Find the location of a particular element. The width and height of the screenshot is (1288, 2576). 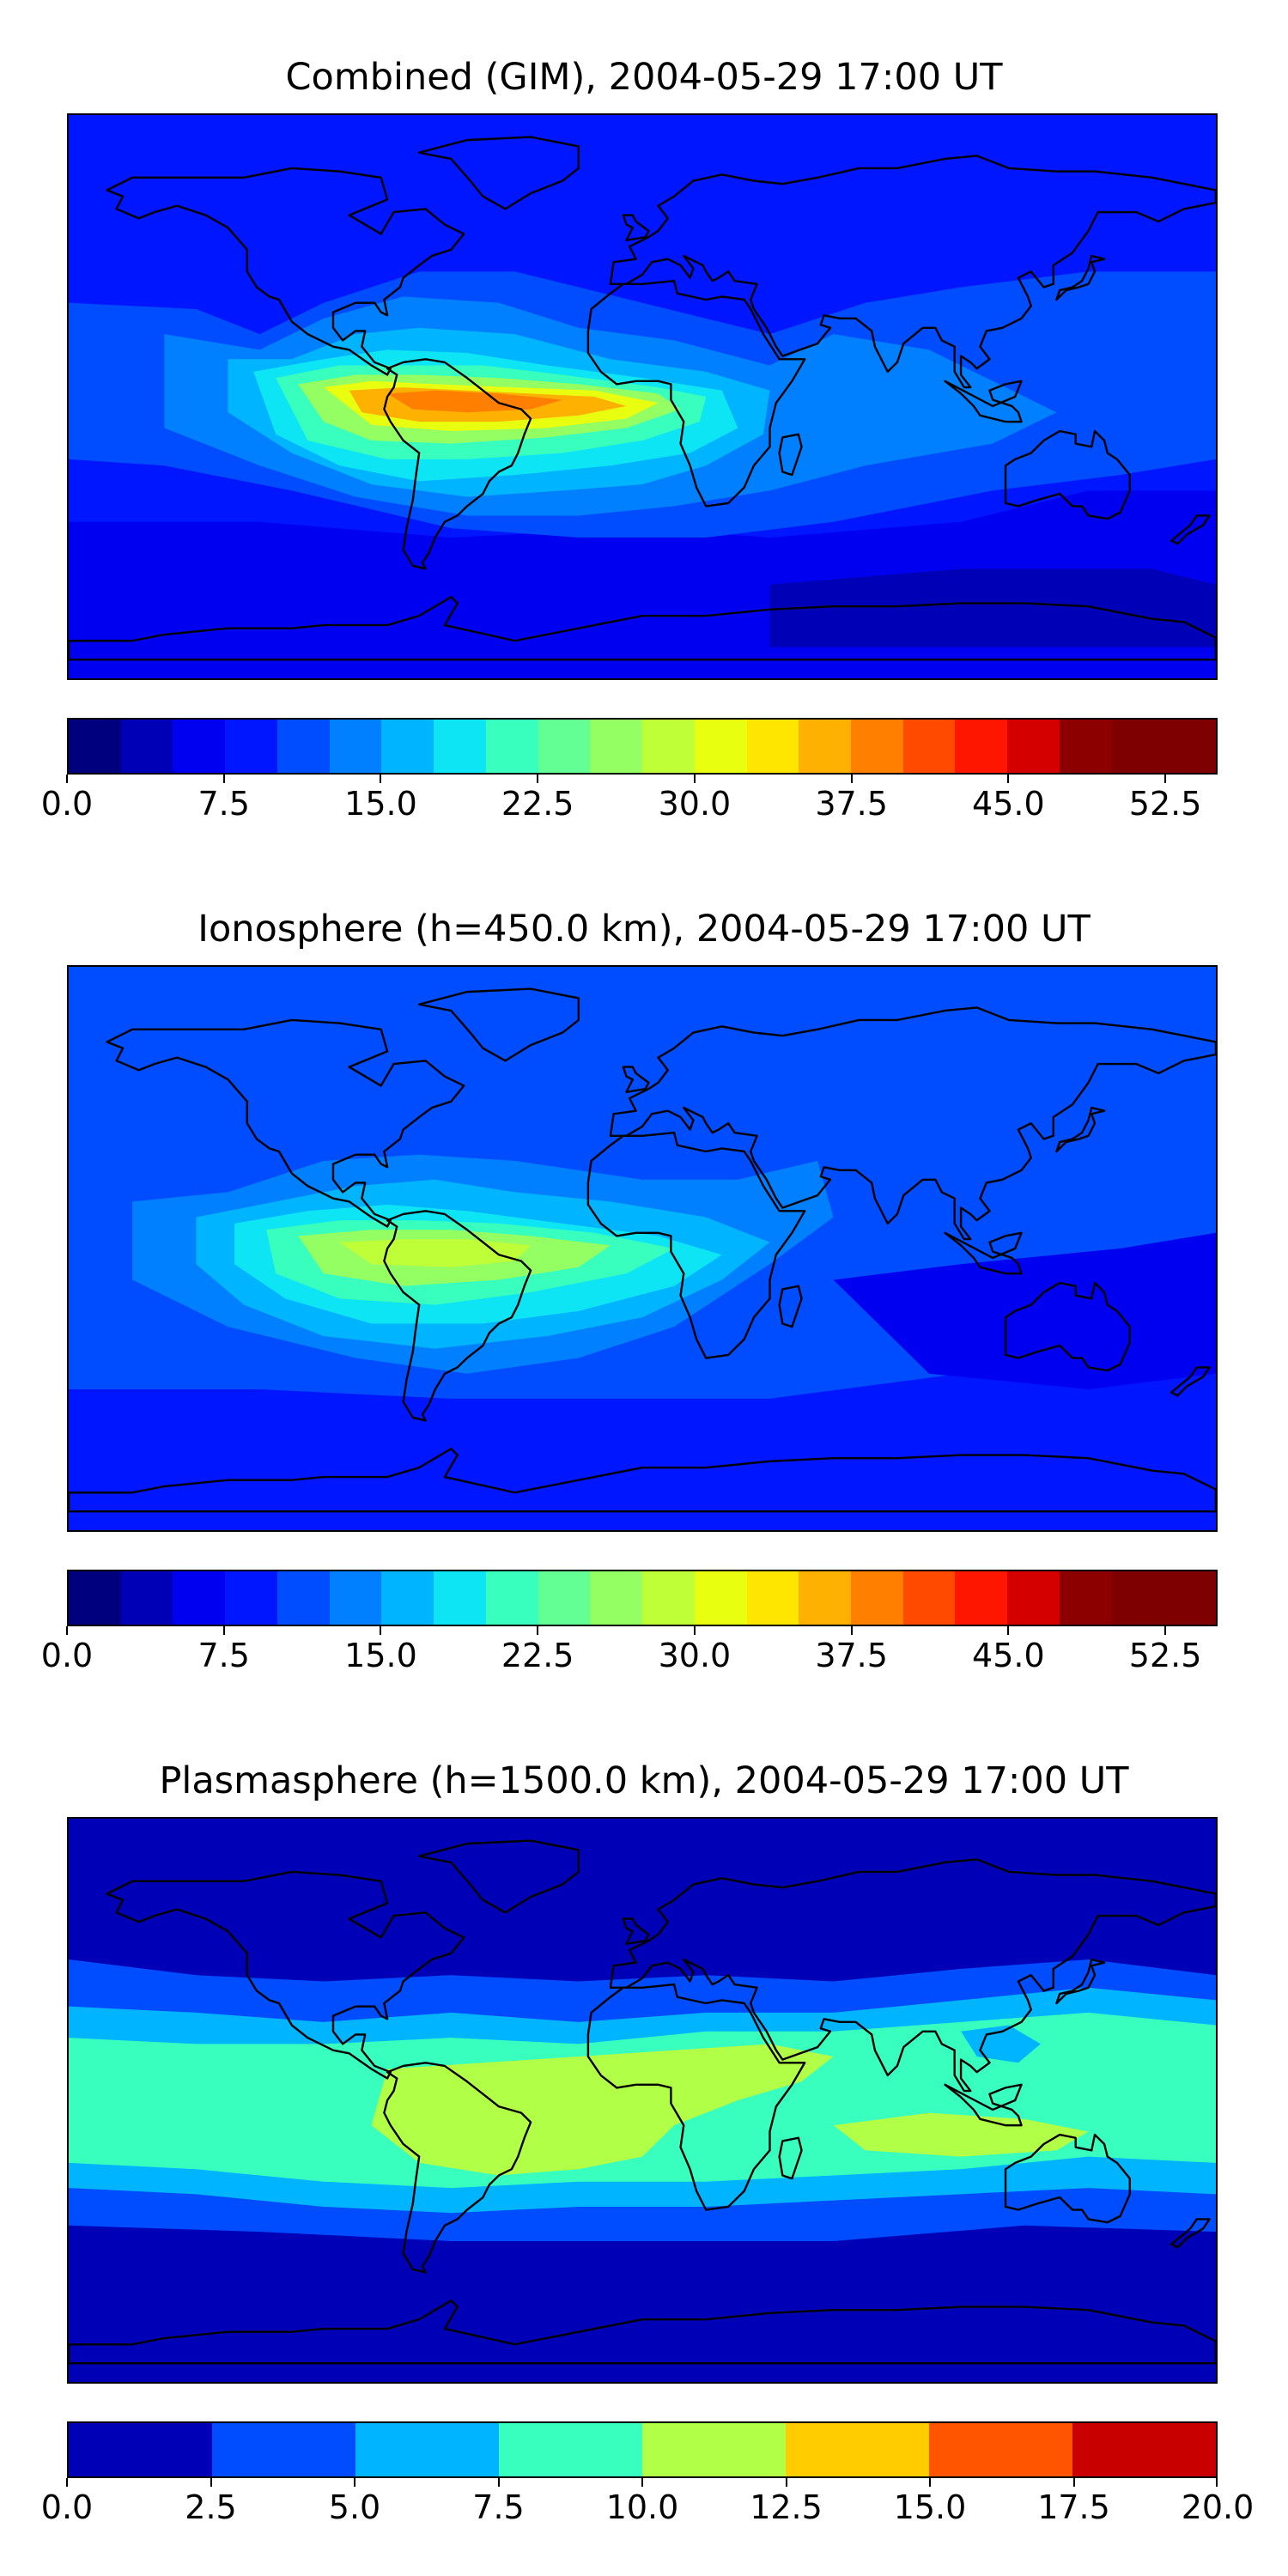

coastline-africa is located at coordinates (696, 2097).